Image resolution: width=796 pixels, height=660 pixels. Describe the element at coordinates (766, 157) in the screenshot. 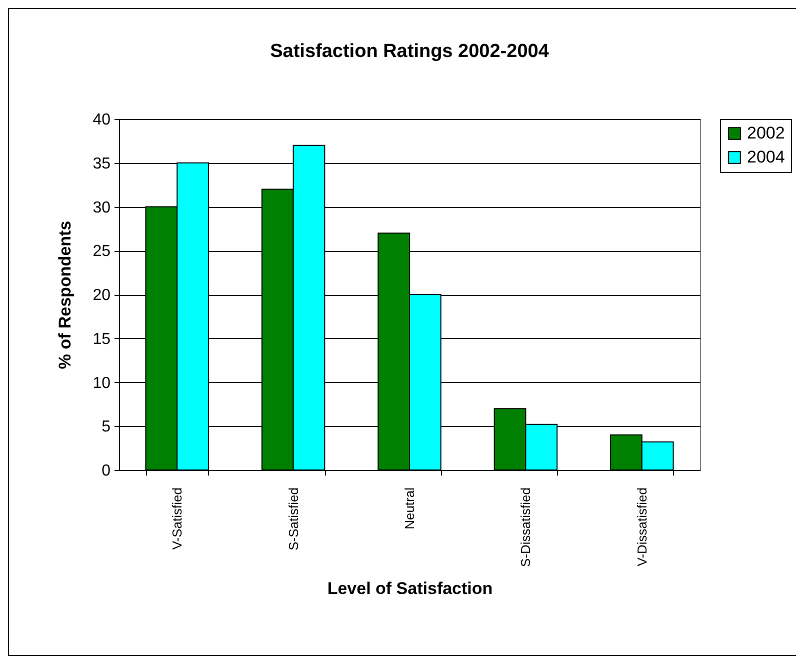

I see `legend-label: 2004` at that location.